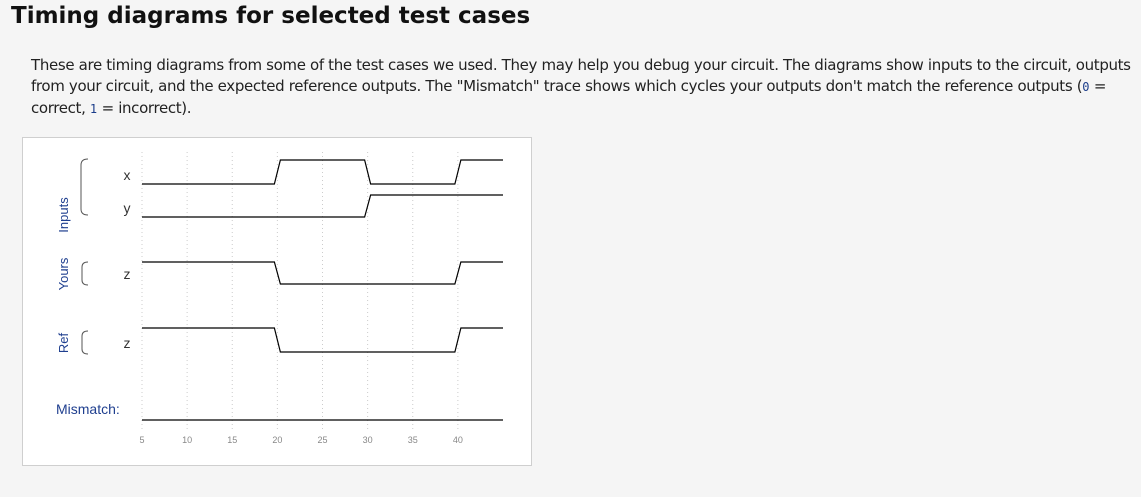  Describe the element at coordinates (271, 16) in the screenshot. I see `page-title: Timing diagrams for selected test cases` at that location.